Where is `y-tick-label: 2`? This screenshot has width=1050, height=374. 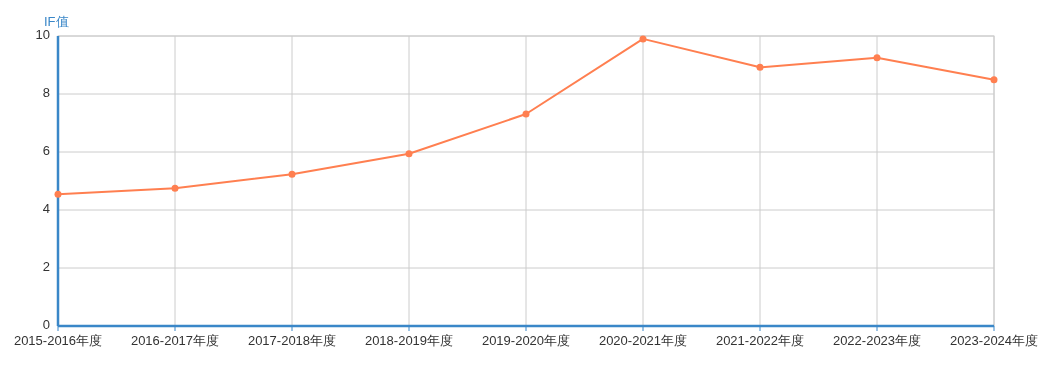 y-tick-label: 2 is located at coordinates (46, 267).